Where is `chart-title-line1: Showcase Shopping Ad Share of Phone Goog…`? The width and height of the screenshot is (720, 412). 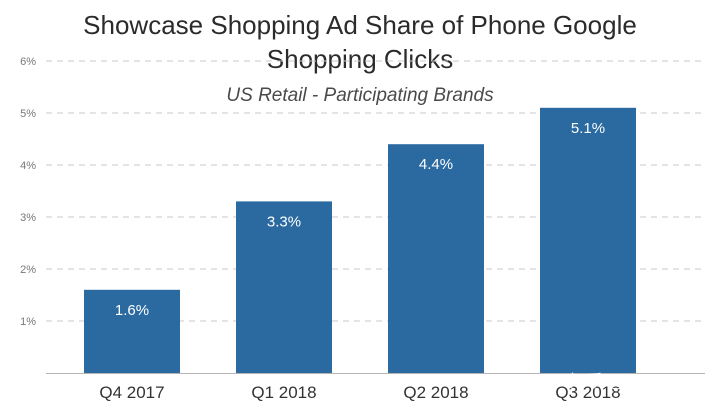 chart-title-line1: Showcase Shopping Ad Share of Phone Goog… is located at coordinates (360, 25).